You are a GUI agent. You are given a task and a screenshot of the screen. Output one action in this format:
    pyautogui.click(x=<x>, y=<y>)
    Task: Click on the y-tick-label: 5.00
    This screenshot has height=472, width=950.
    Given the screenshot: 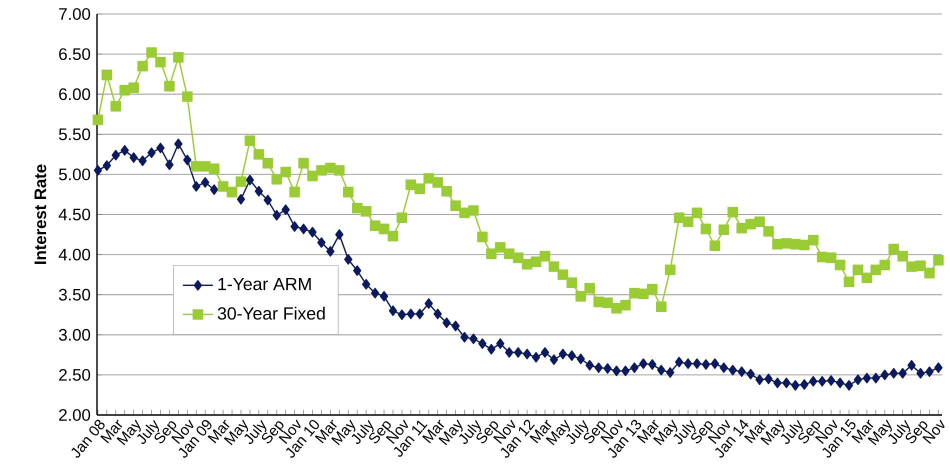 What is the action you would take?
    pyautogui.click(x=74, y=174)
    